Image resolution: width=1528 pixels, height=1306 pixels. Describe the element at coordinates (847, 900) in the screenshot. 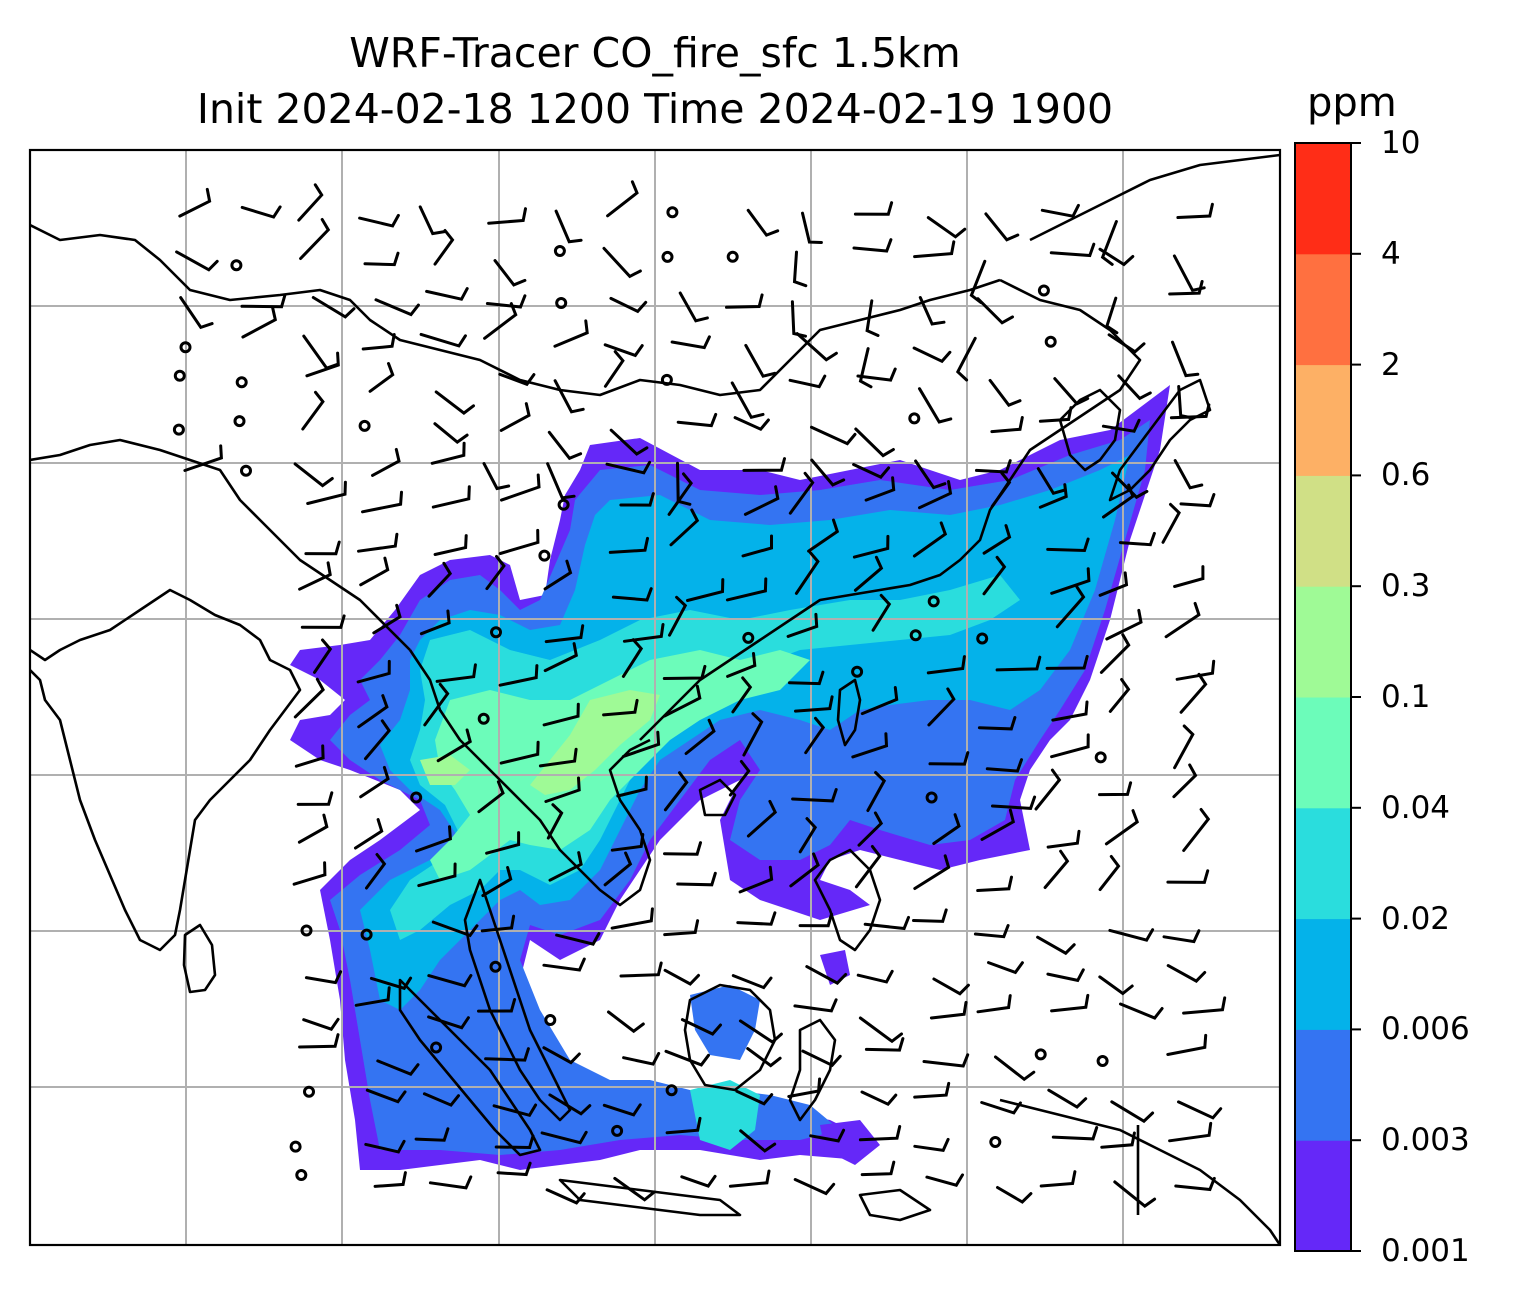

I see `coastline-philippines` at that location.